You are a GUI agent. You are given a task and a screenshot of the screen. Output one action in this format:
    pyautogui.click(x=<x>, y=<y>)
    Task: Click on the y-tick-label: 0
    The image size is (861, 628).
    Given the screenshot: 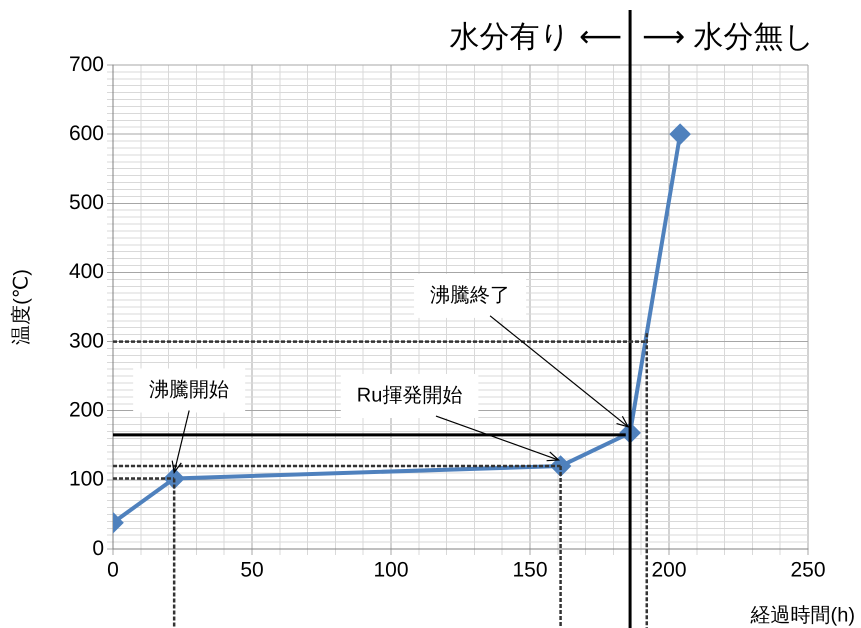 What is the action you would take?
    pyautogui.click(x=98, y=548)
    